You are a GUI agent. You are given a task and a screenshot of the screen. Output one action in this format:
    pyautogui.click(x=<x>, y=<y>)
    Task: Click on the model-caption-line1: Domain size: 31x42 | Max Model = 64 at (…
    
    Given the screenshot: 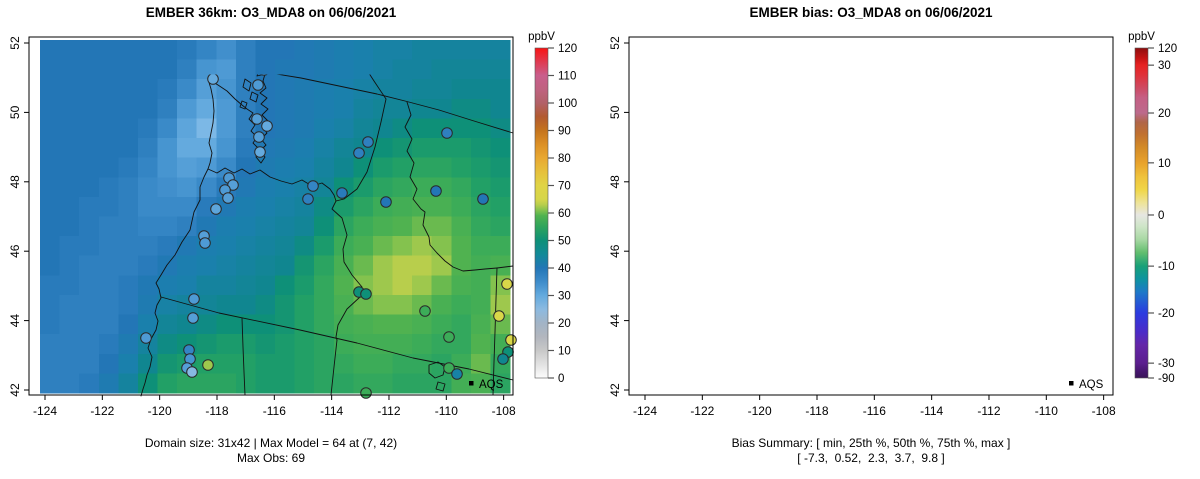 What is the action you would take?
    pyautogui.click(x=271, y=443)
    